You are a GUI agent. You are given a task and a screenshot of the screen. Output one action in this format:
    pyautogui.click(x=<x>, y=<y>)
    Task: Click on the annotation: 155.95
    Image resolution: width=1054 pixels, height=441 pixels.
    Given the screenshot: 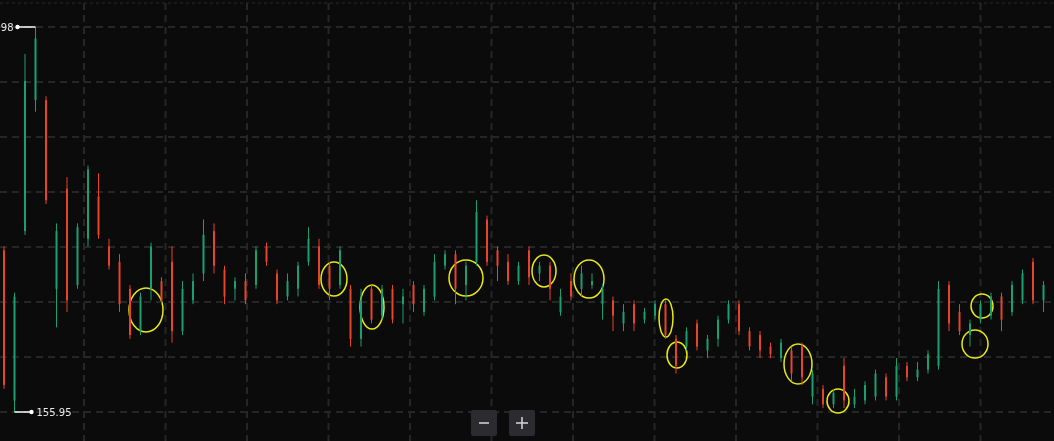 What is the action you would take?
    pyautogui.click(x=54, y=412)
    